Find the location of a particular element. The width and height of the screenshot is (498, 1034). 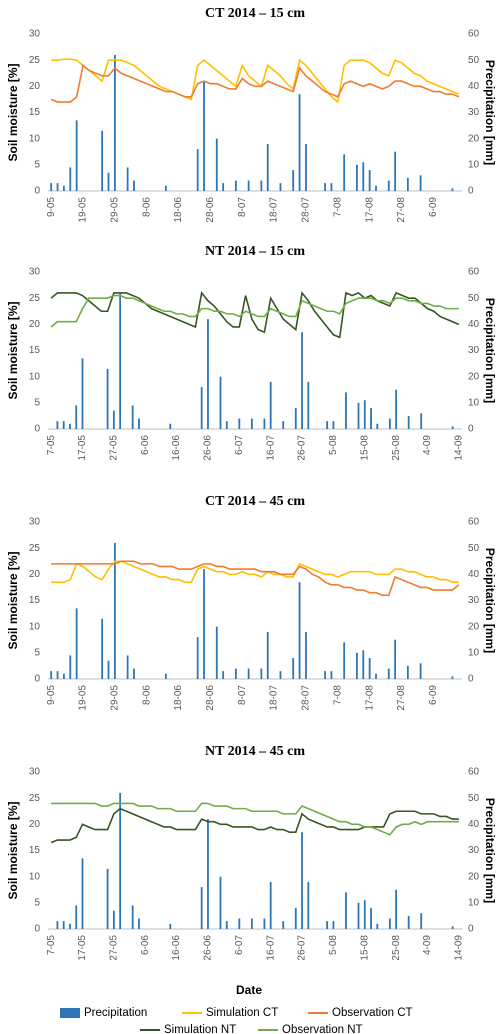

x-tick-label: 6-07 is located at coordinates (239, 945).